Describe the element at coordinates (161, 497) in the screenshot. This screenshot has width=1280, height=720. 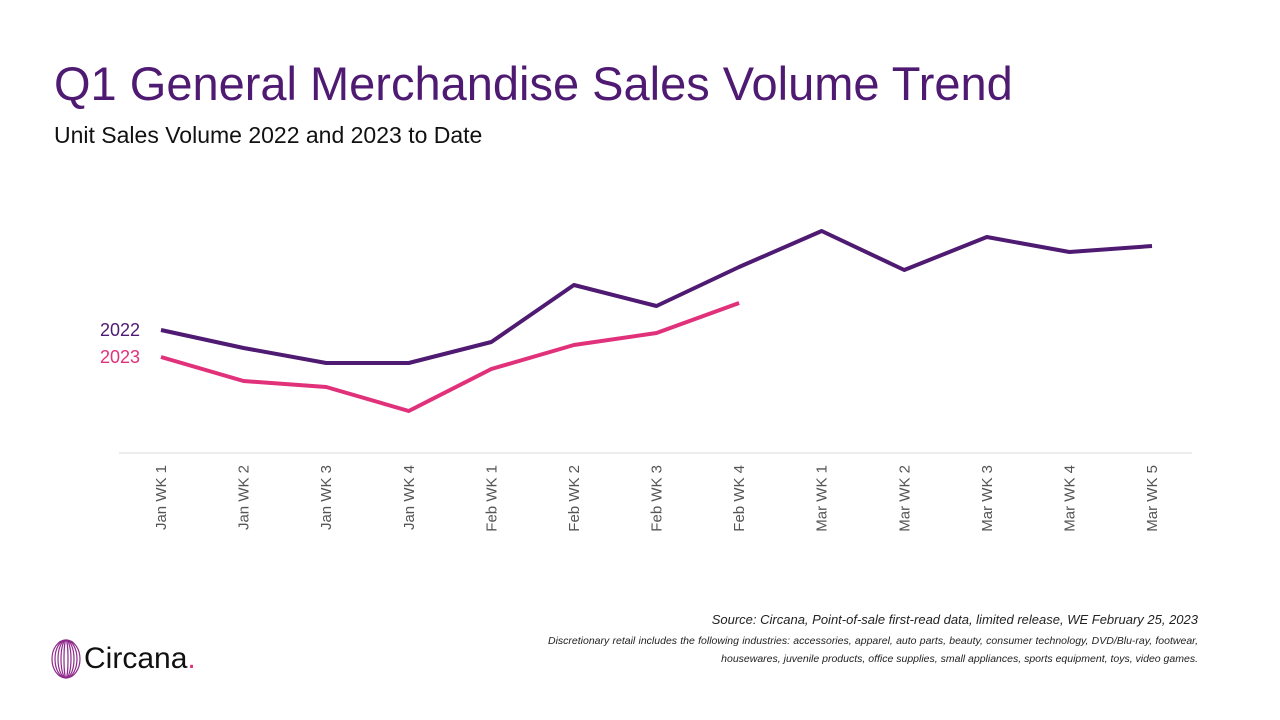
I see `x-tick-label: Jan WK 1` at that location.